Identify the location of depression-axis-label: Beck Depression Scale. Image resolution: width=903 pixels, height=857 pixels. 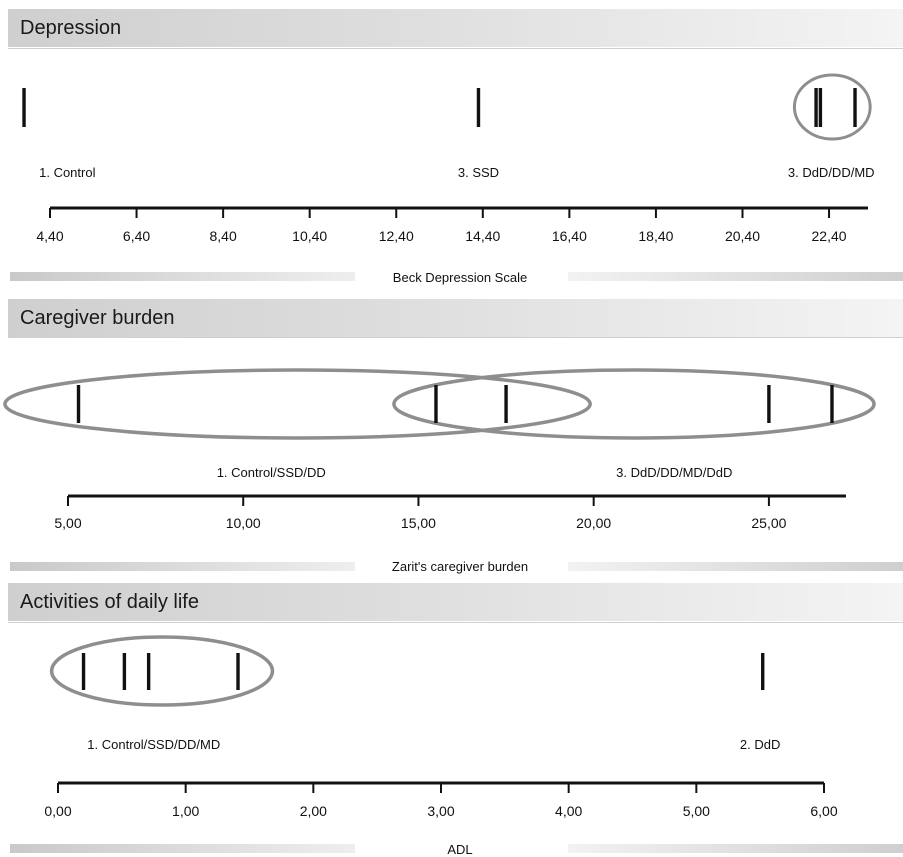
(460, 277).